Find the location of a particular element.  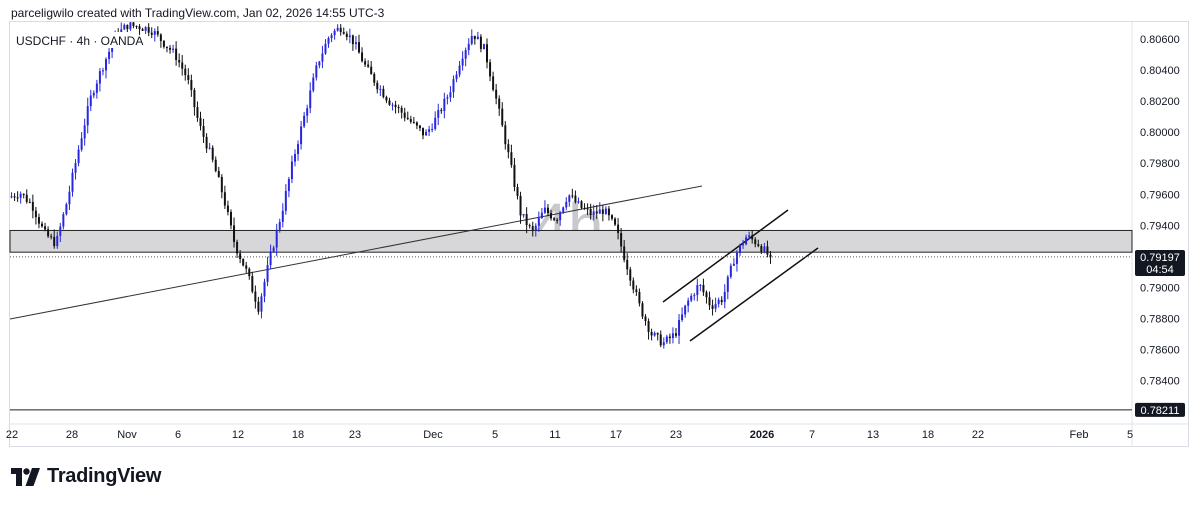

support-resistance-zone is located at coordinates (571, 241).